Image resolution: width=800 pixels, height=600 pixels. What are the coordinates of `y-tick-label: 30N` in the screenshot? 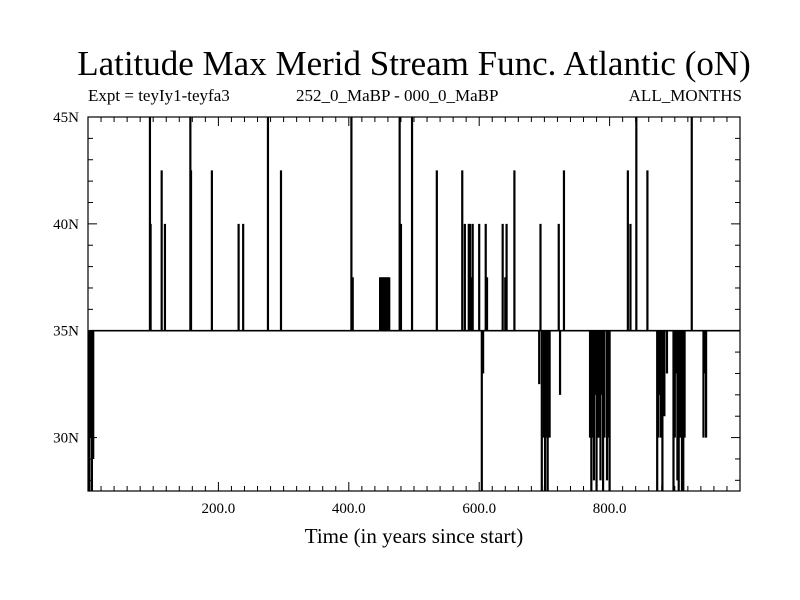 It's located at (66, 439).